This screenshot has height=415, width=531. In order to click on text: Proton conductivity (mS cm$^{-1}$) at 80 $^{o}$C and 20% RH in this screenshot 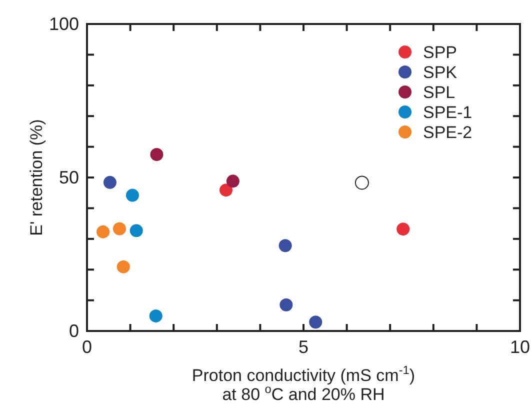, I will do `click(304, 383)`.